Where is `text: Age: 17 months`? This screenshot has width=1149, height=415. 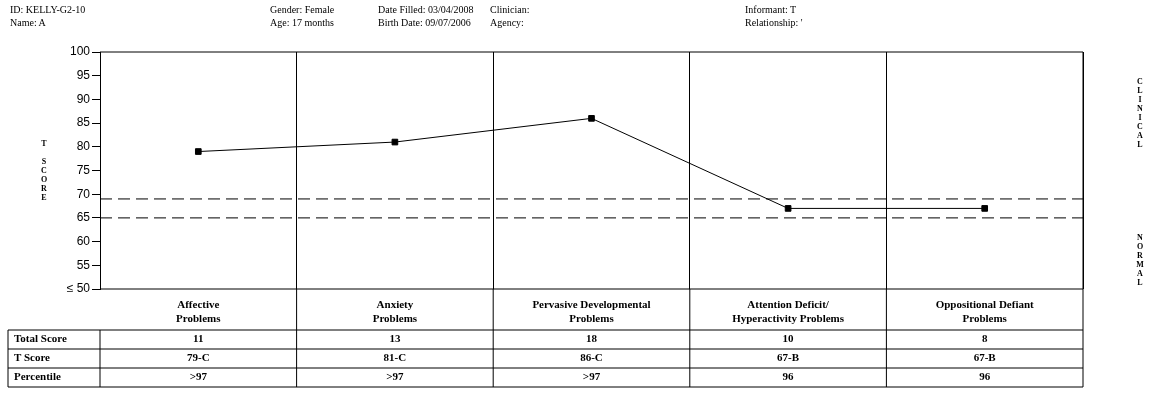 text: Age: 17 months is located at coordinates (302, 22).